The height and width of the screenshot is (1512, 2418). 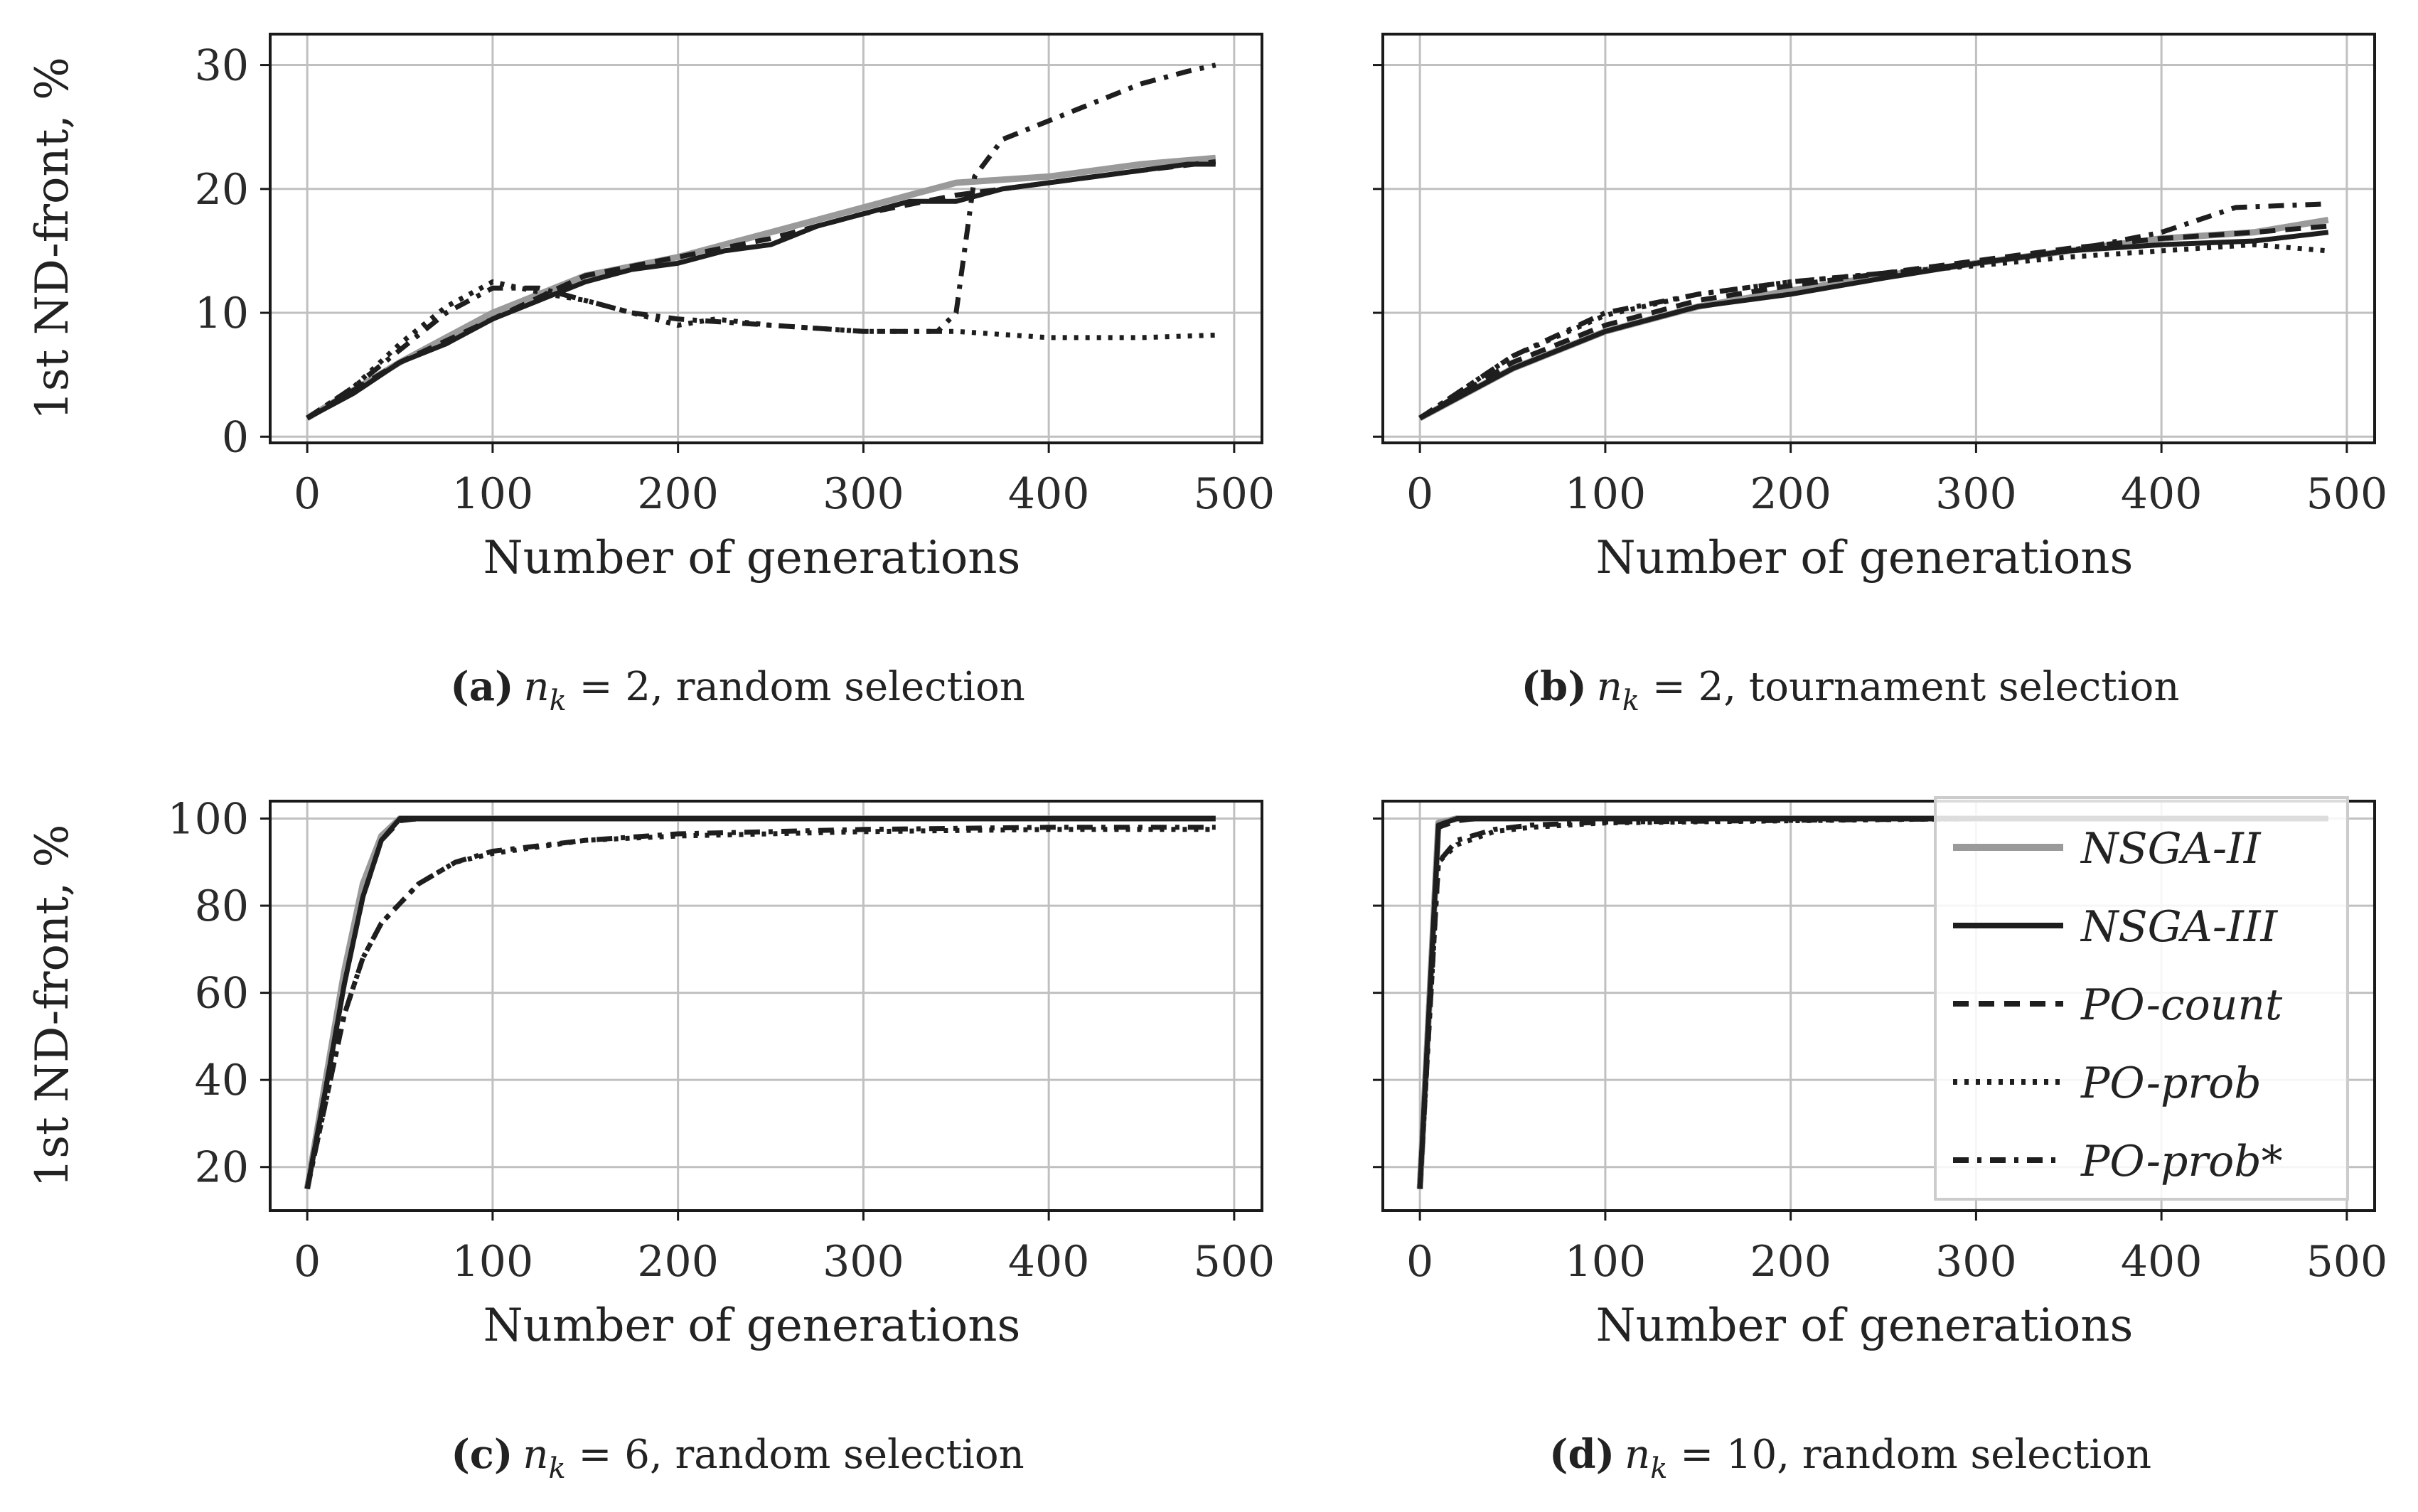 I want to click on y-tick-label: 10, so click(x=222, y=313).